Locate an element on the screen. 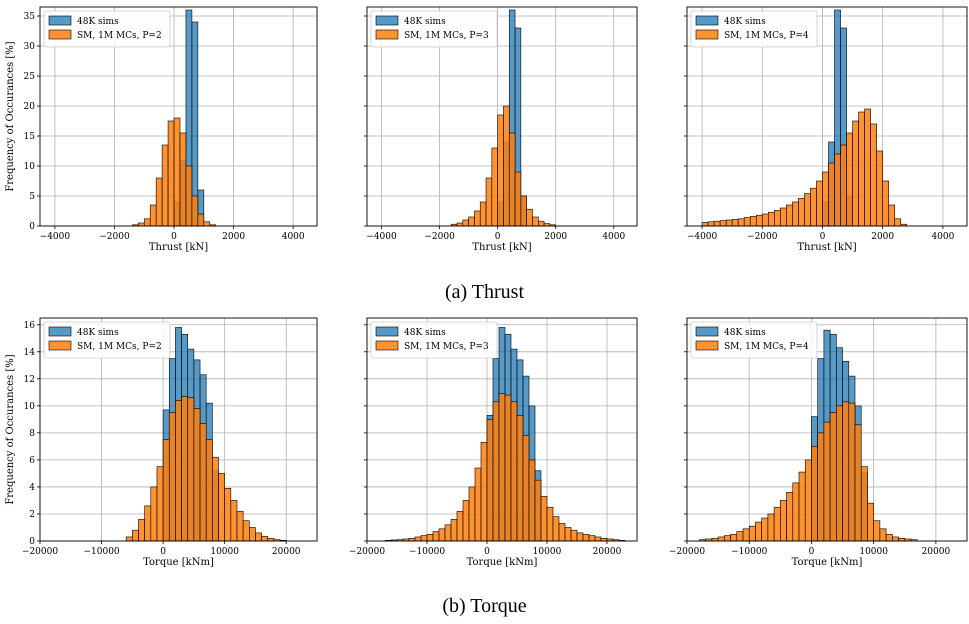 This screenshot has height=624, width=969. axes-frame is located at coordinates (178, 116).